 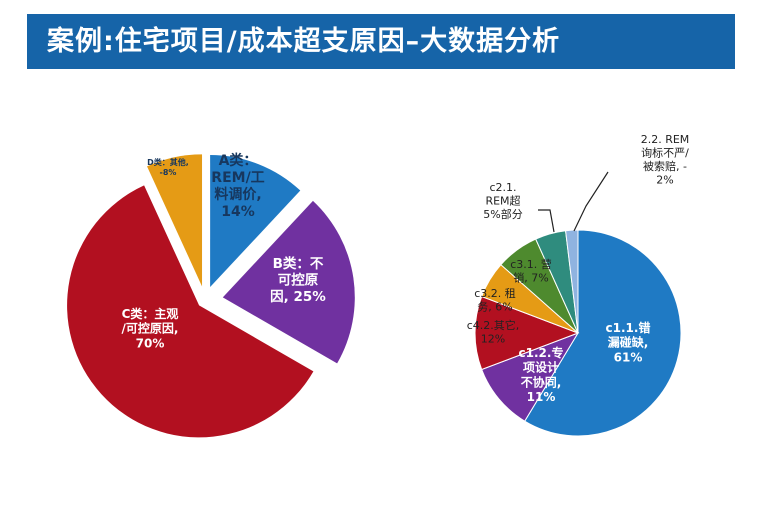 What do you see at coordinates (168, 162) in the screenshot?
I see `slice-label-line: D类：其他,` at bounding box center [168, 162].